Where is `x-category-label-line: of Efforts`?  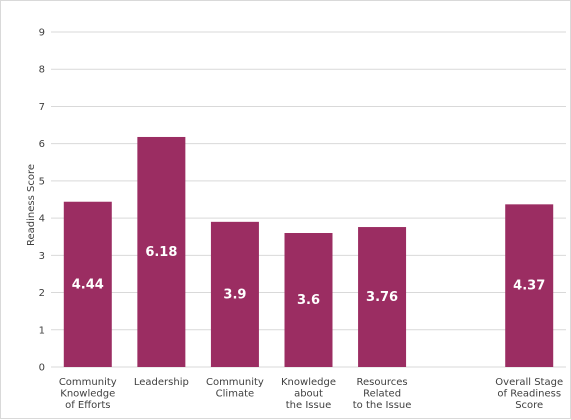
x-category-label-line: of Efforts is located at coordinates (87, 405).